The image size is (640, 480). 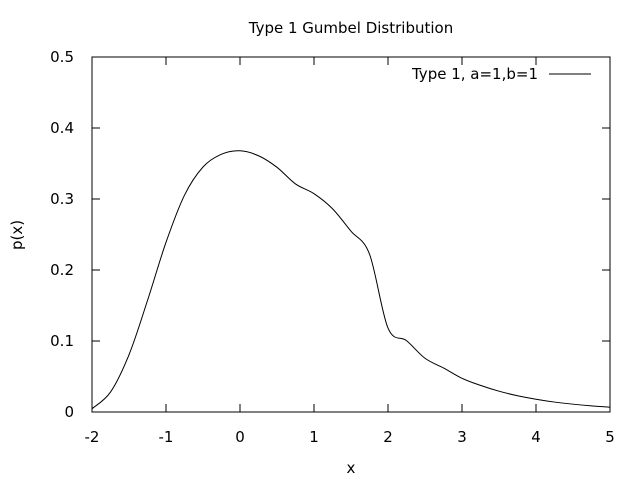 What do you see at coordinates (350, 28) in the screenshot?
I see `chart-title: Type 1 Gumbel Distribution` at bounding box center [350, 28].